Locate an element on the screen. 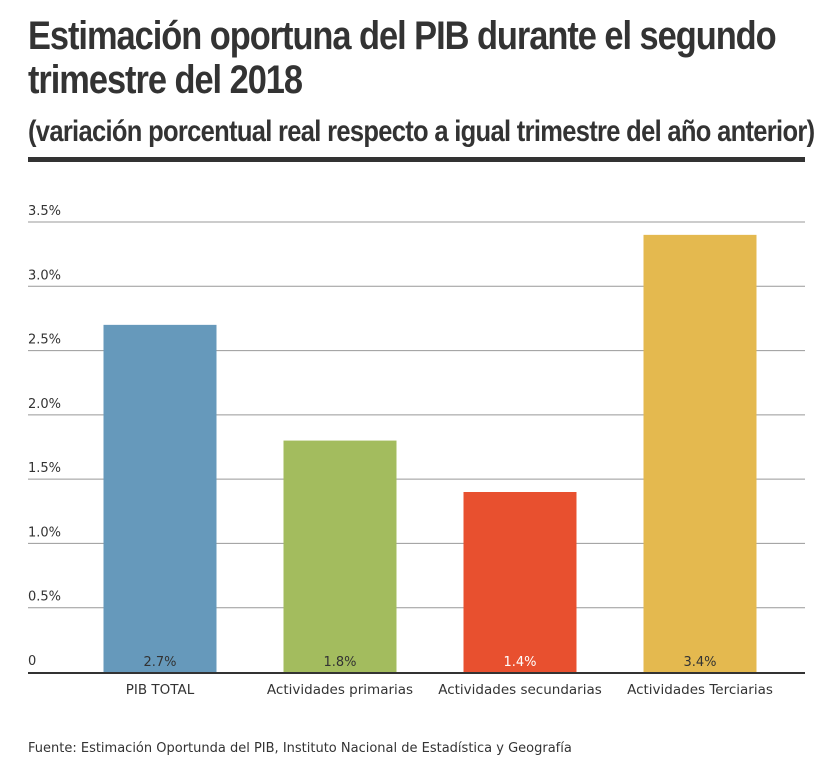 The width and height of the screenshot is (836, 768). value-labels: 2.7% 1.8% 1.4% 3.4% is located at coordinates (429, 662).